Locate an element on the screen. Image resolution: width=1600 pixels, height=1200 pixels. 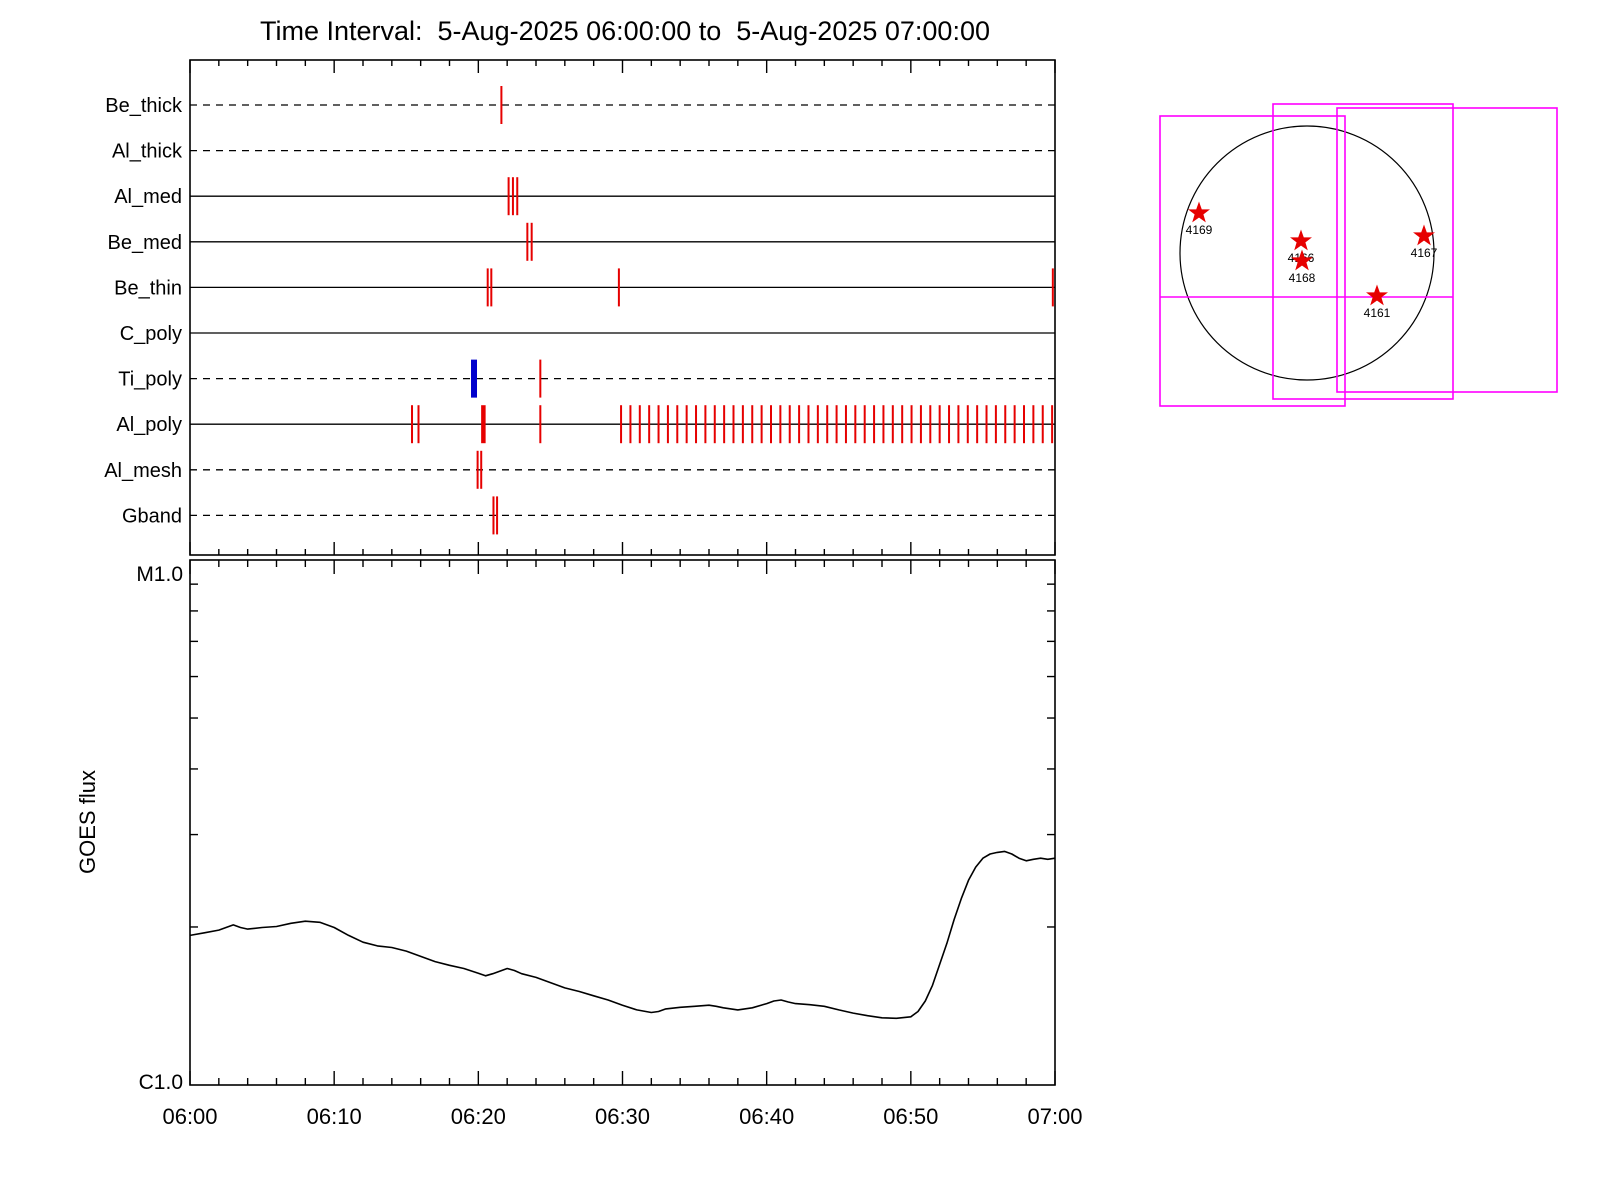
x-tick-label: 06:30 is located at coordinates (622, 1116).